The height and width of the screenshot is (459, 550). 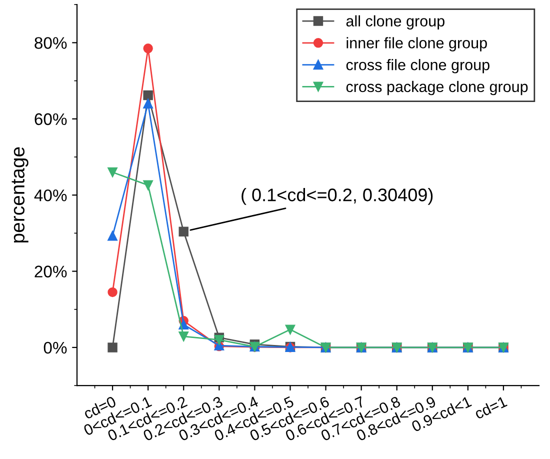 What do you see at coordinates (50, 272) in the screenshot?
I see `y-tick-label: 20%` at bounding box center [50, 272].